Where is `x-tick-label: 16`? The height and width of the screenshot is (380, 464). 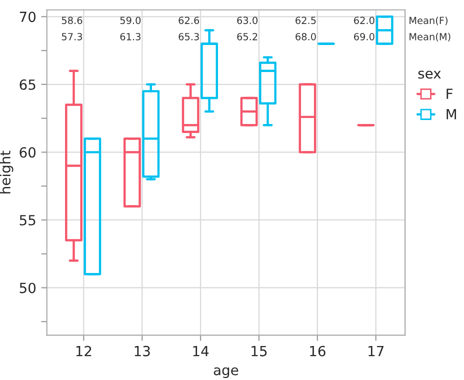
x-tick-label: 16 is located at coordinates (318, 351).